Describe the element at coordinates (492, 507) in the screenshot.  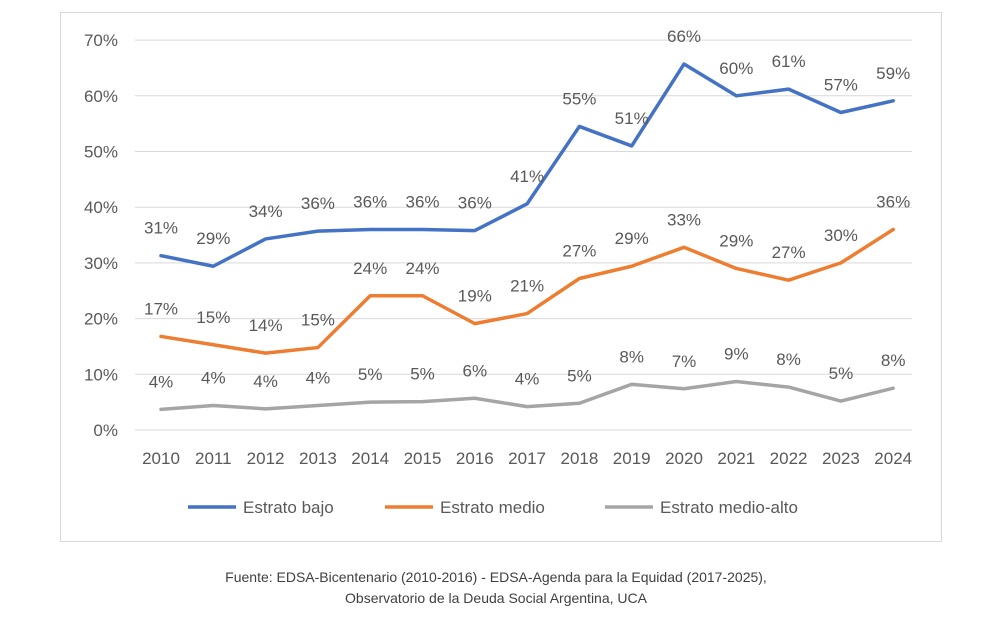
I see `legend-label: Estrato medio` at that location.